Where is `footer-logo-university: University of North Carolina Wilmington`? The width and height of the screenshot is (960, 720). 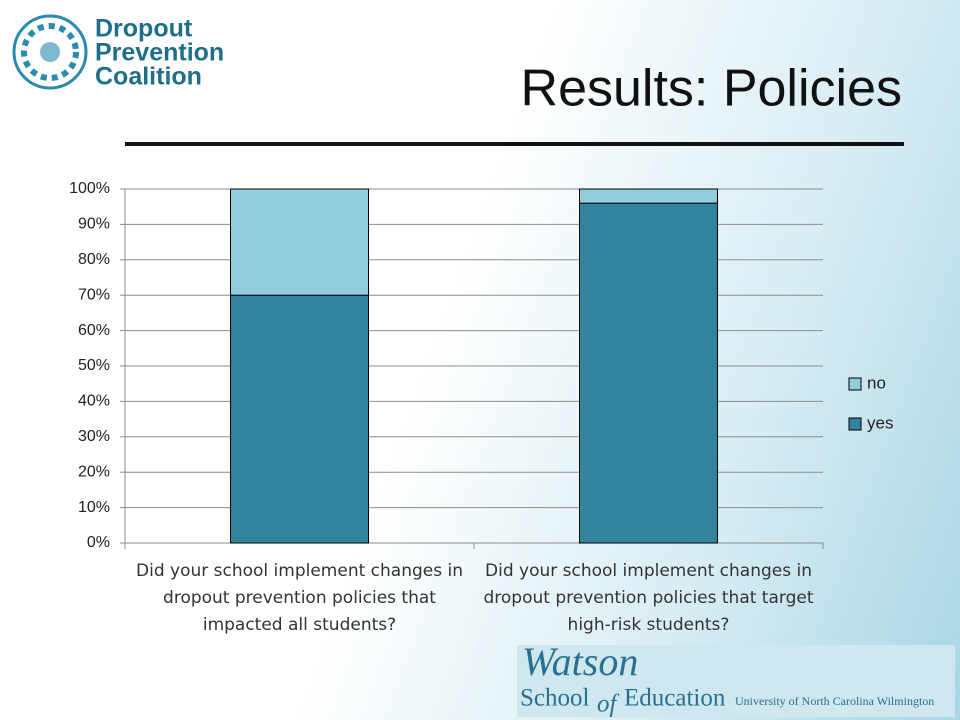 footer-logo-university: University of North Carolina Wilmington is located at coordinates (834, 701).